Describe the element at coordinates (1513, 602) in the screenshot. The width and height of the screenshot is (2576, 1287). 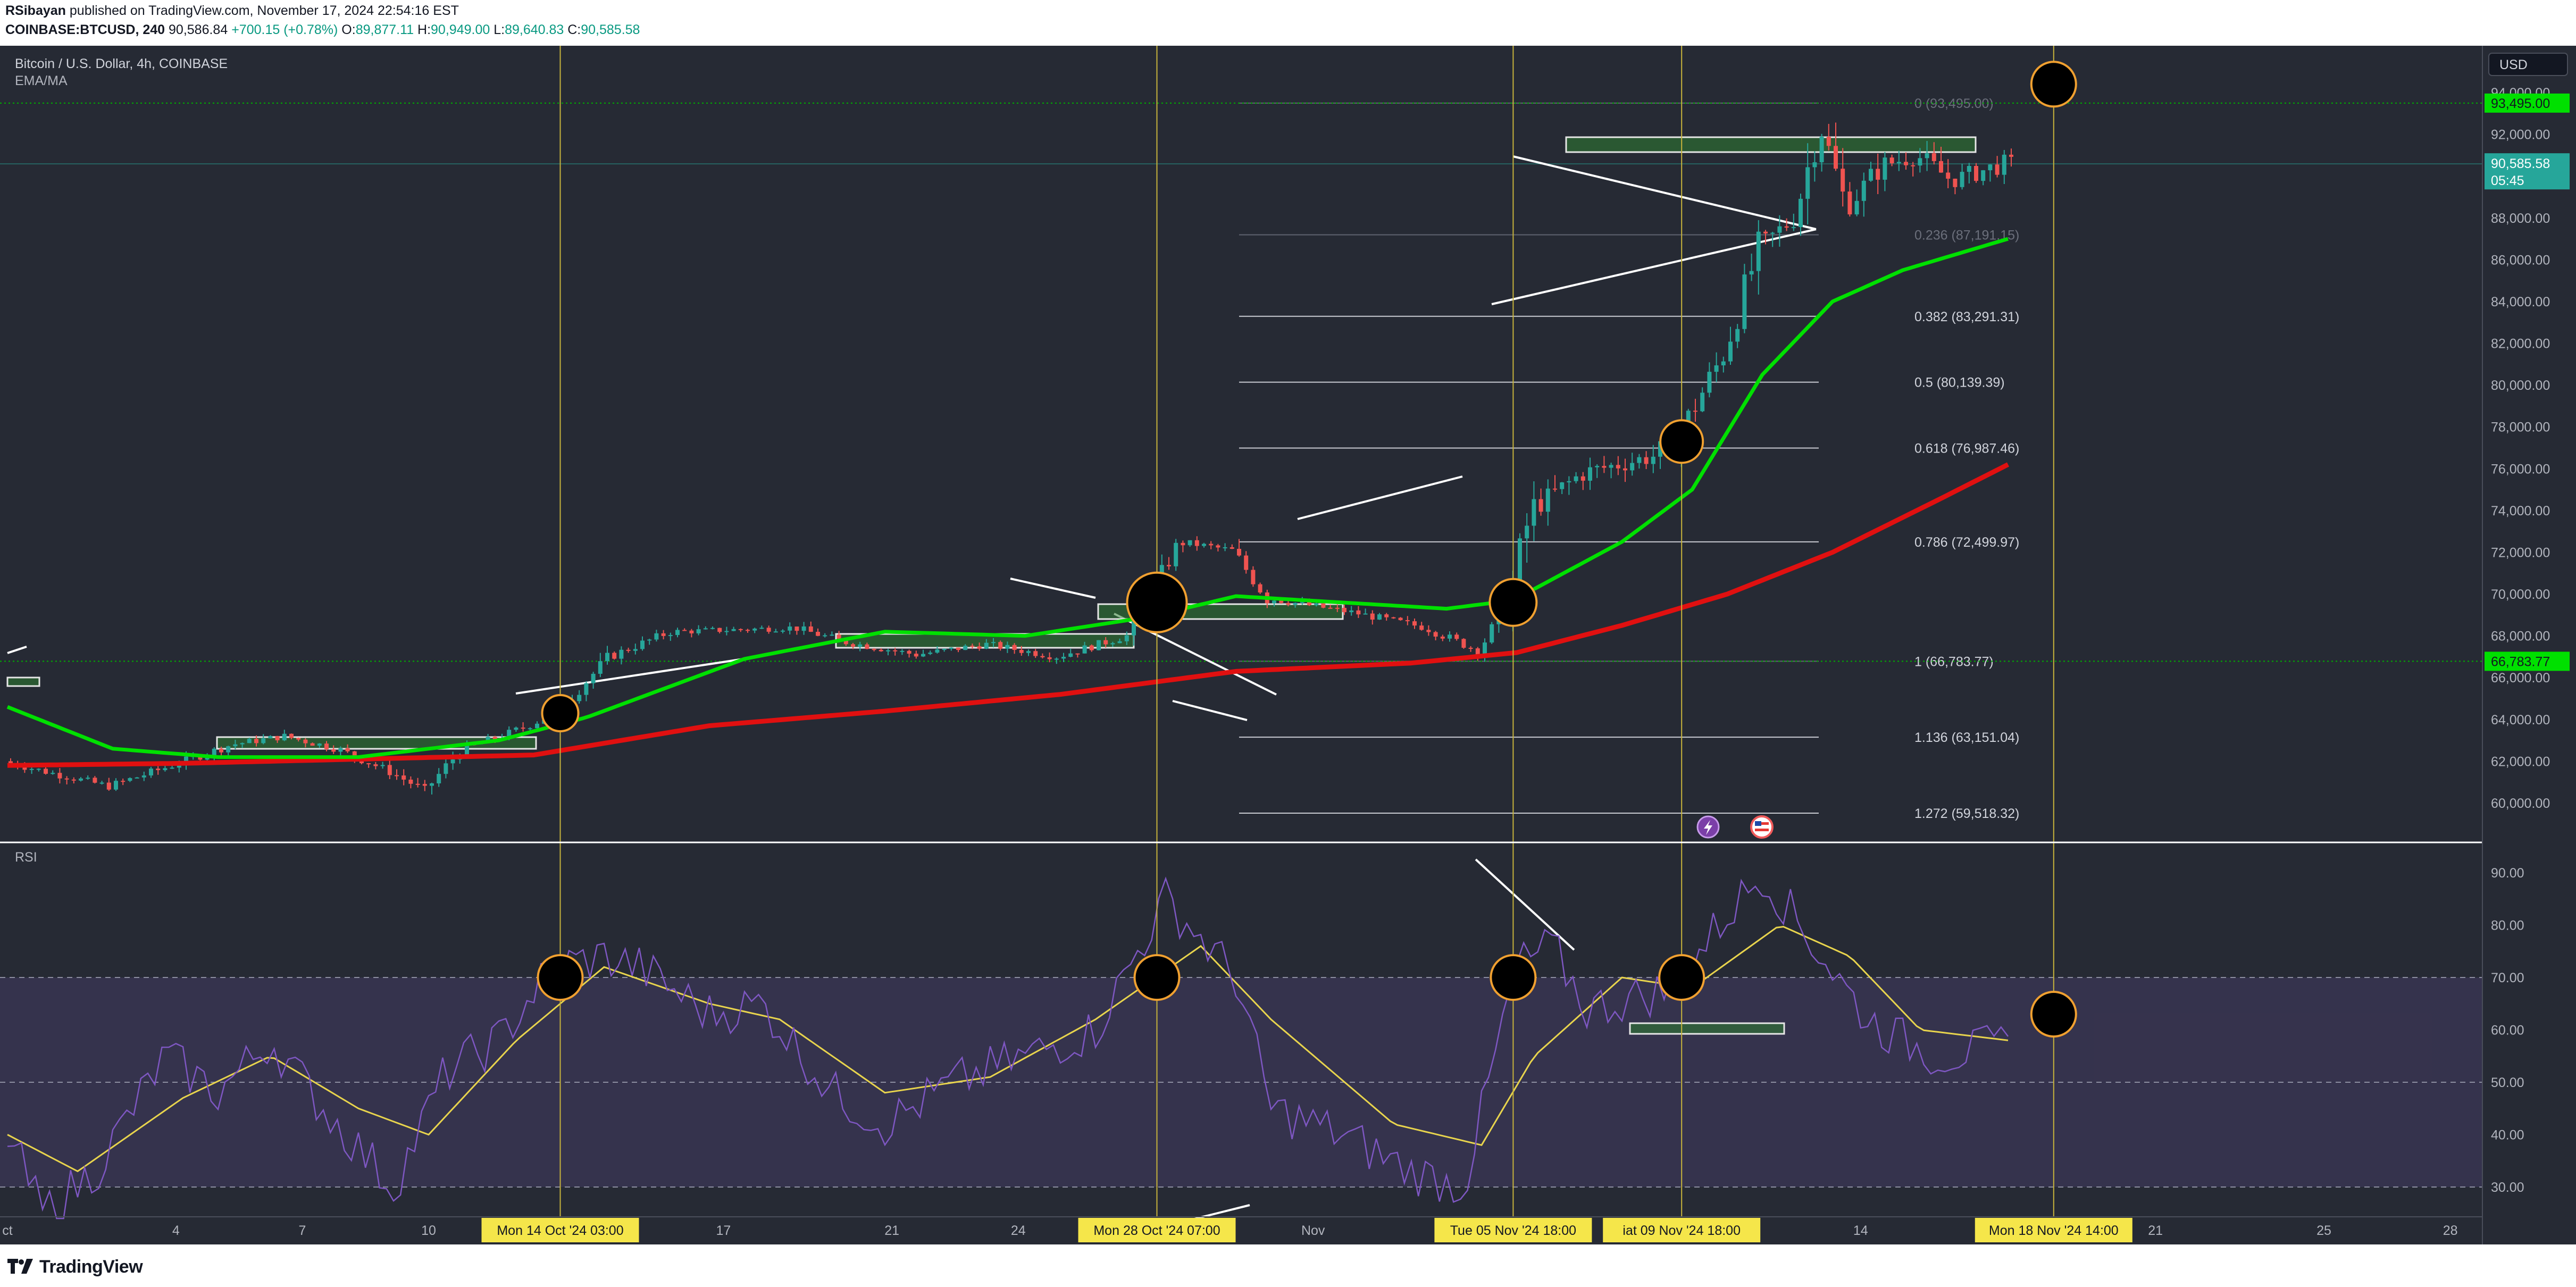
I see `highlight-circle` at that location.